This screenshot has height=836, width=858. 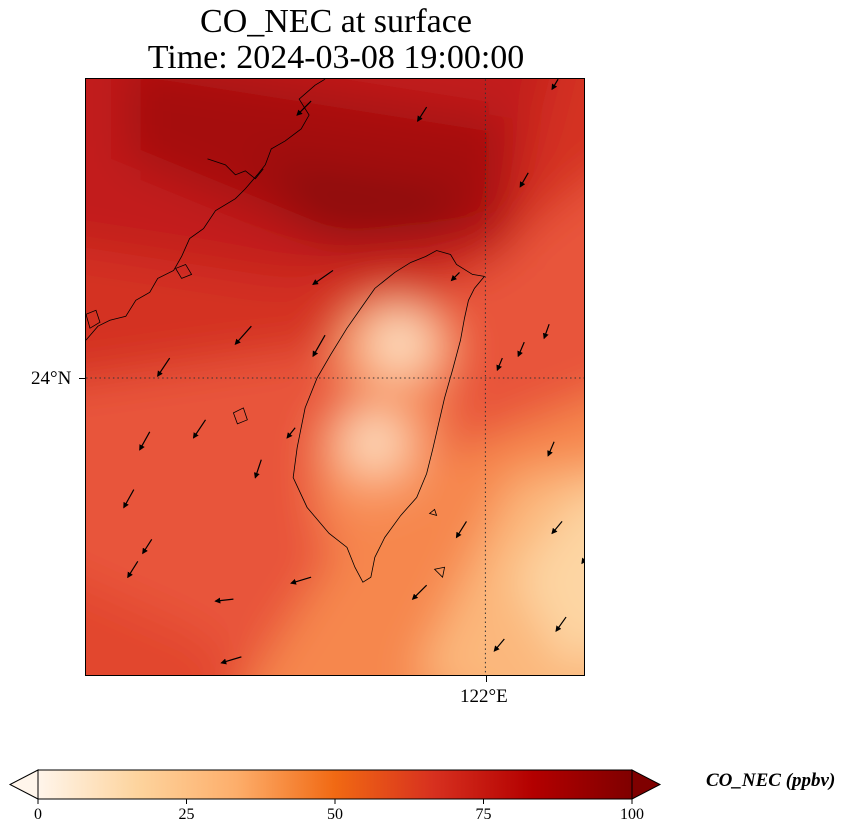 I want to click on lon-tick-label: 122°E, so click(x=484, y=696).